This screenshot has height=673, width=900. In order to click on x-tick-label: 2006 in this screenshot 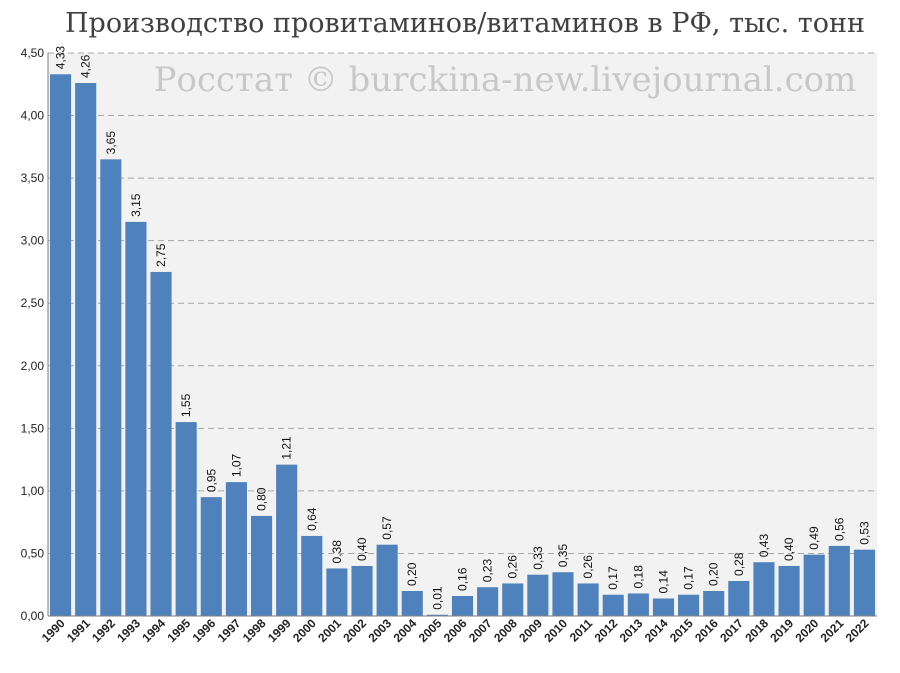, I will do `click(455, 630)`.